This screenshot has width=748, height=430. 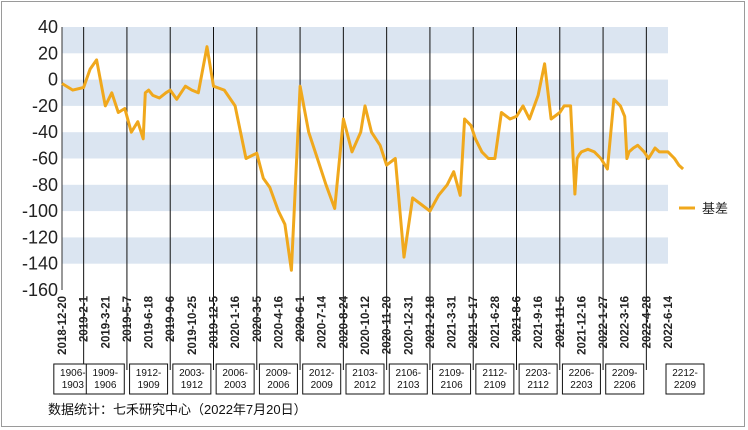 What do you see at coordinates (40, 211) in the screenshot?
I see `y-tick-label: -100` at bounding box center [40, 211].